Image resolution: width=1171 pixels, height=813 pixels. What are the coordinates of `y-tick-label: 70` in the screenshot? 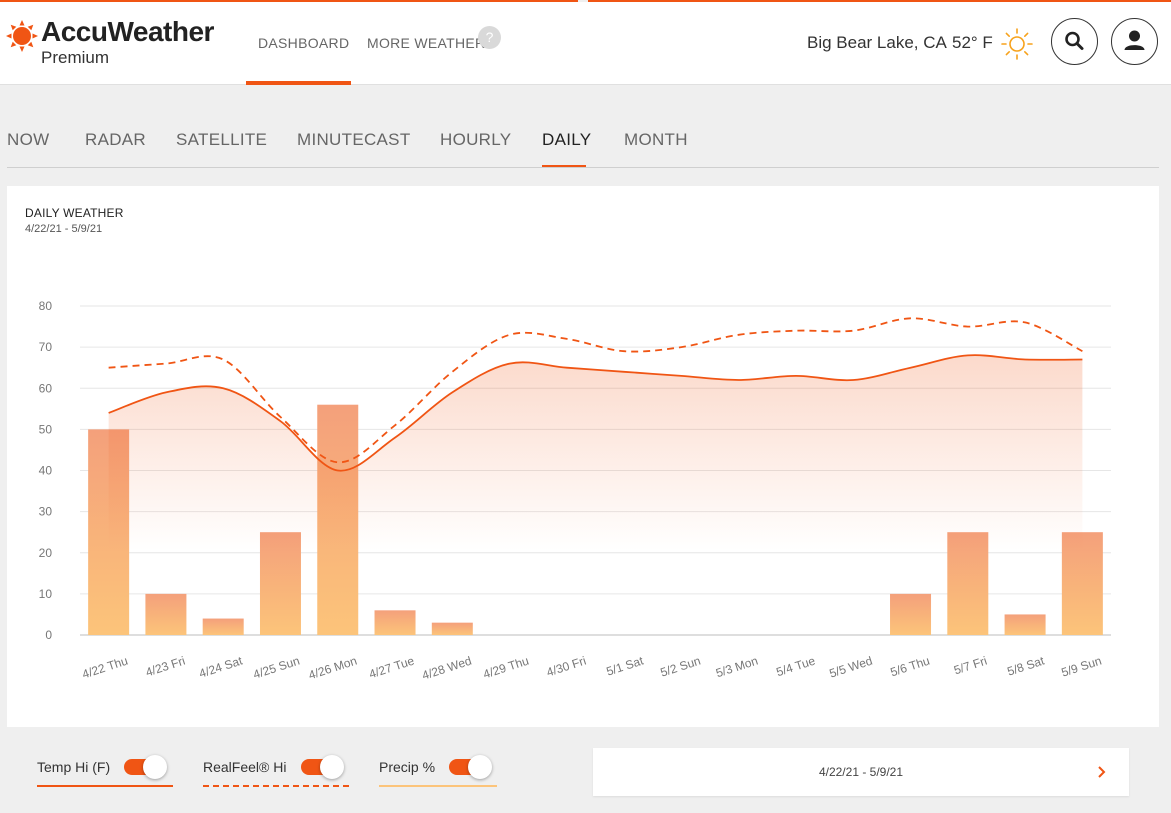 It's located at (46, 347).